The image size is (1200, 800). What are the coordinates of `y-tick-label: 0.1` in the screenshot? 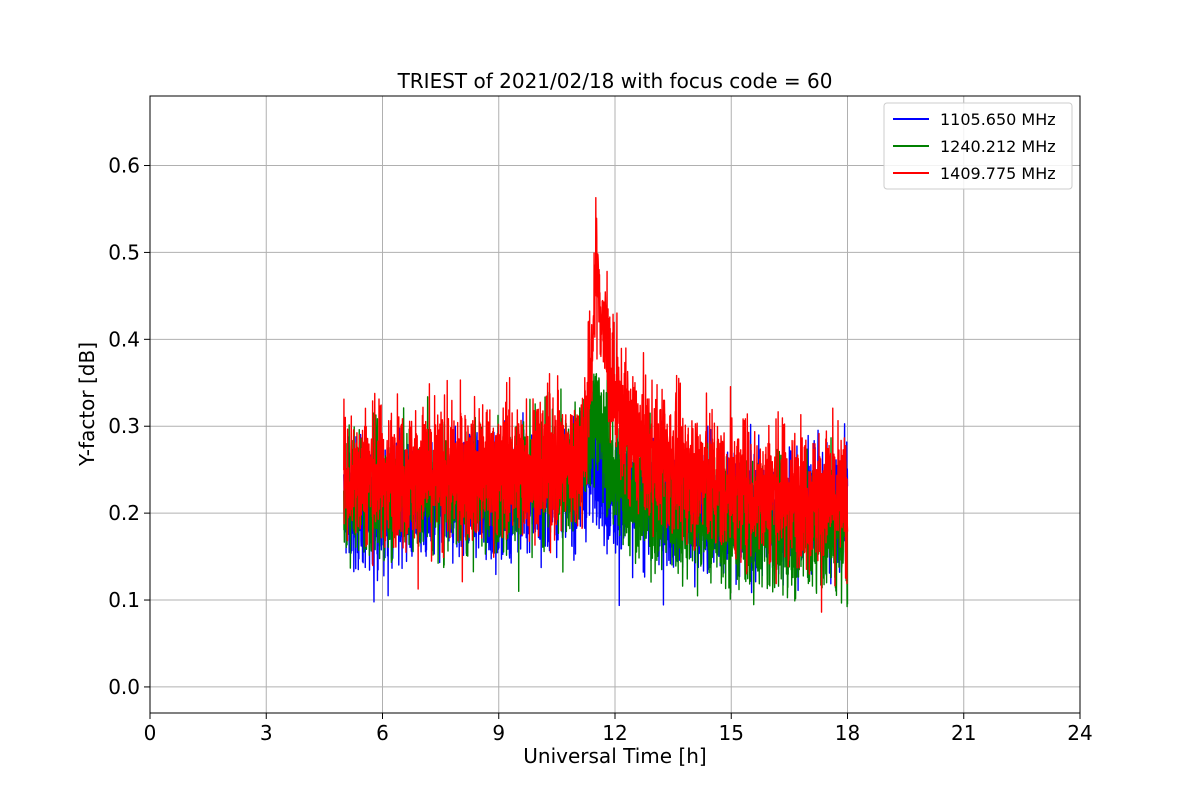 It's located at (124, 600).